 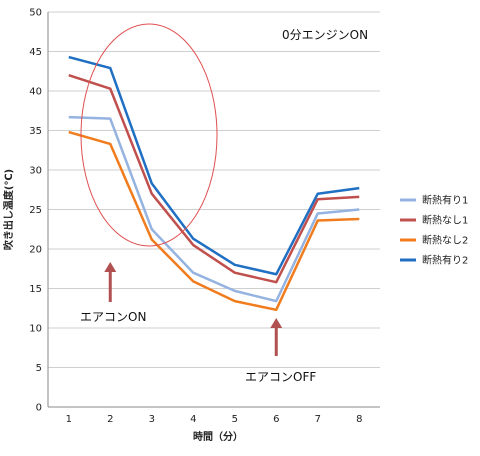 What do you see at coordinates (359, 419) in the screenshot?
I see `x-tick-label: 8` at bounding box center [359, 419].